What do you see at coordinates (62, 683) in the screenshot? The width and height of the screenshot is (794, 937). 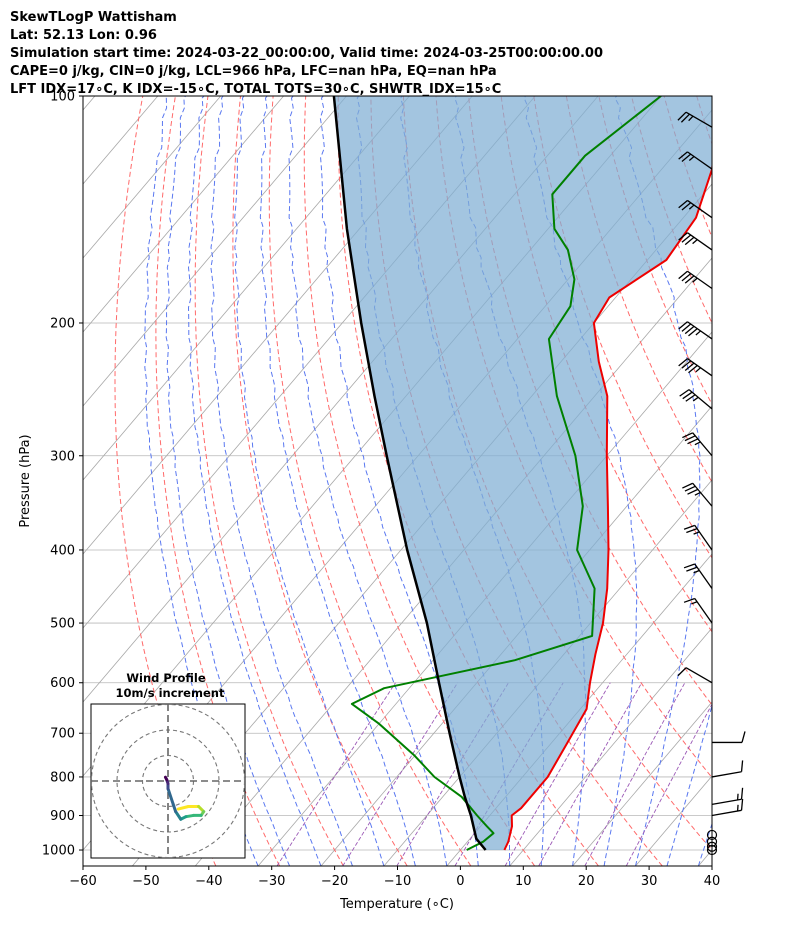 I see `y-tick-label: 600` at bounding box center [62, 683].